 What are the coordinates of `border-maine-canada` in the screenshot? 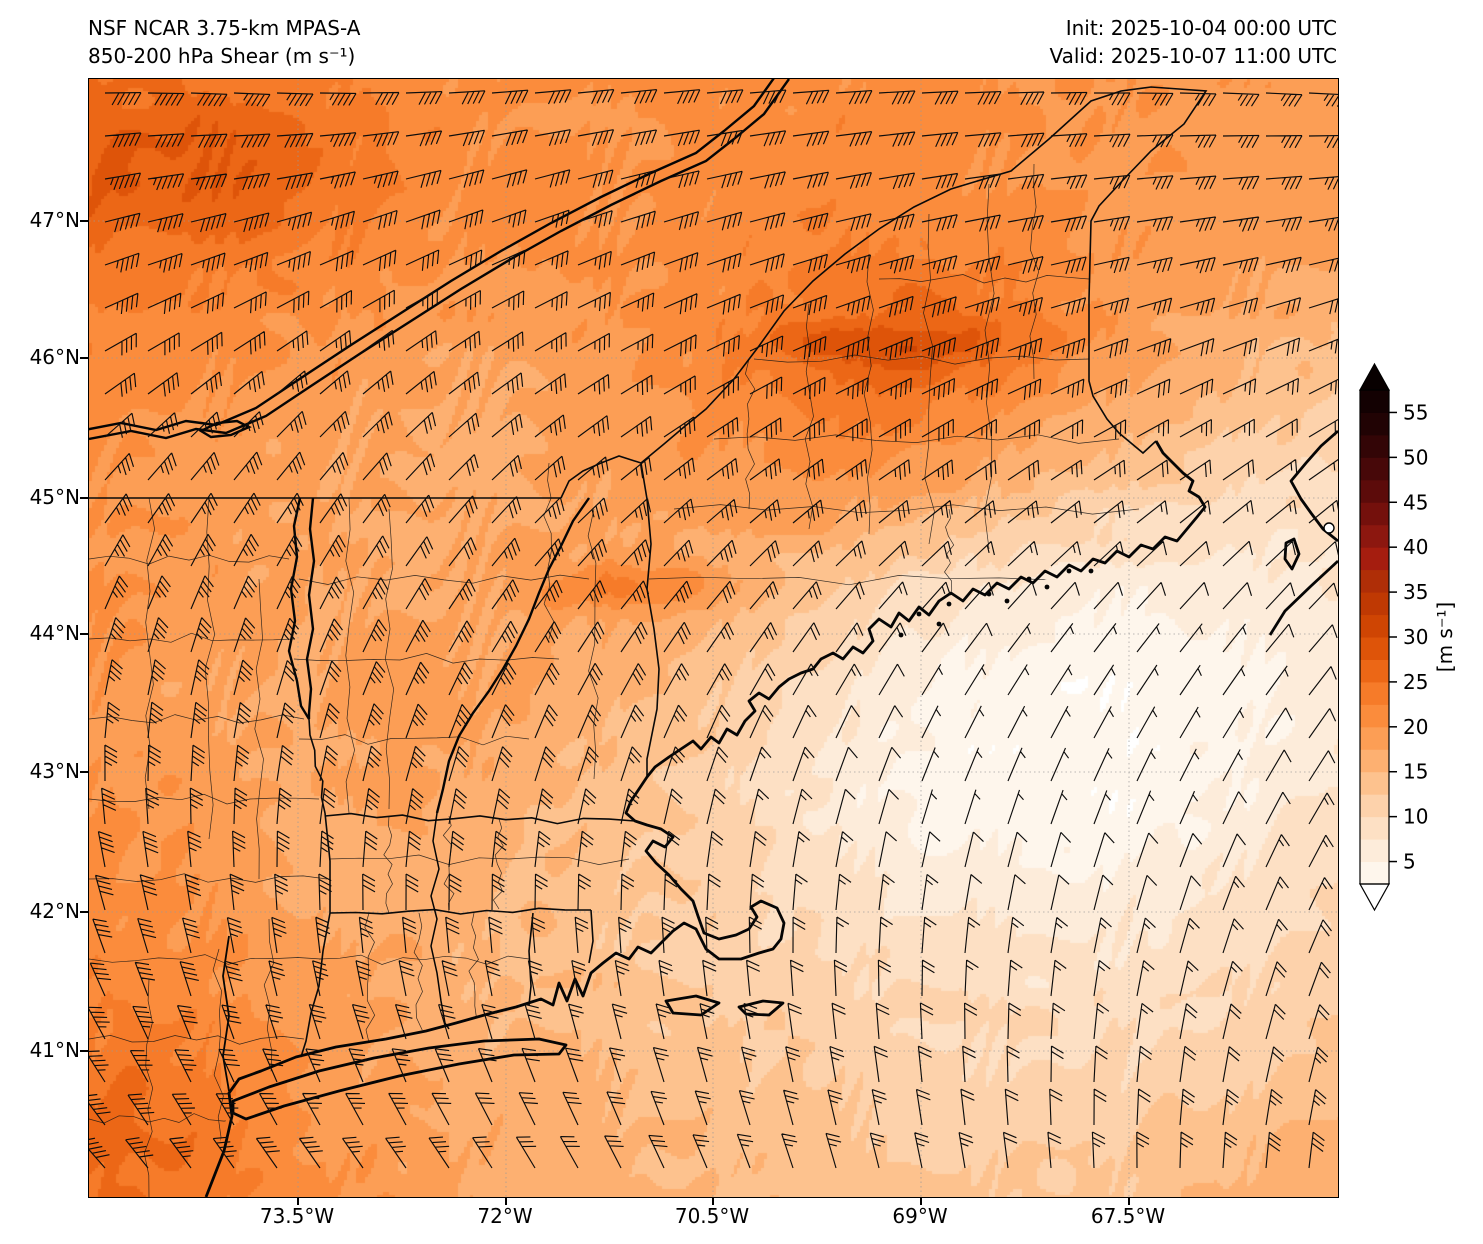 It's located at (884, 292).